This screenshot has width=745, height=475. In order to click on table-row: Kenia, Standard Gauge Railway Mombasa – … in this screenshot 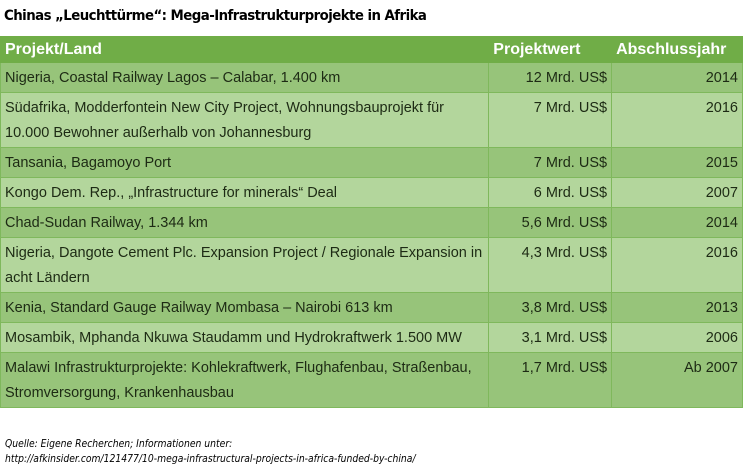, I will do `click(371, 307)`.